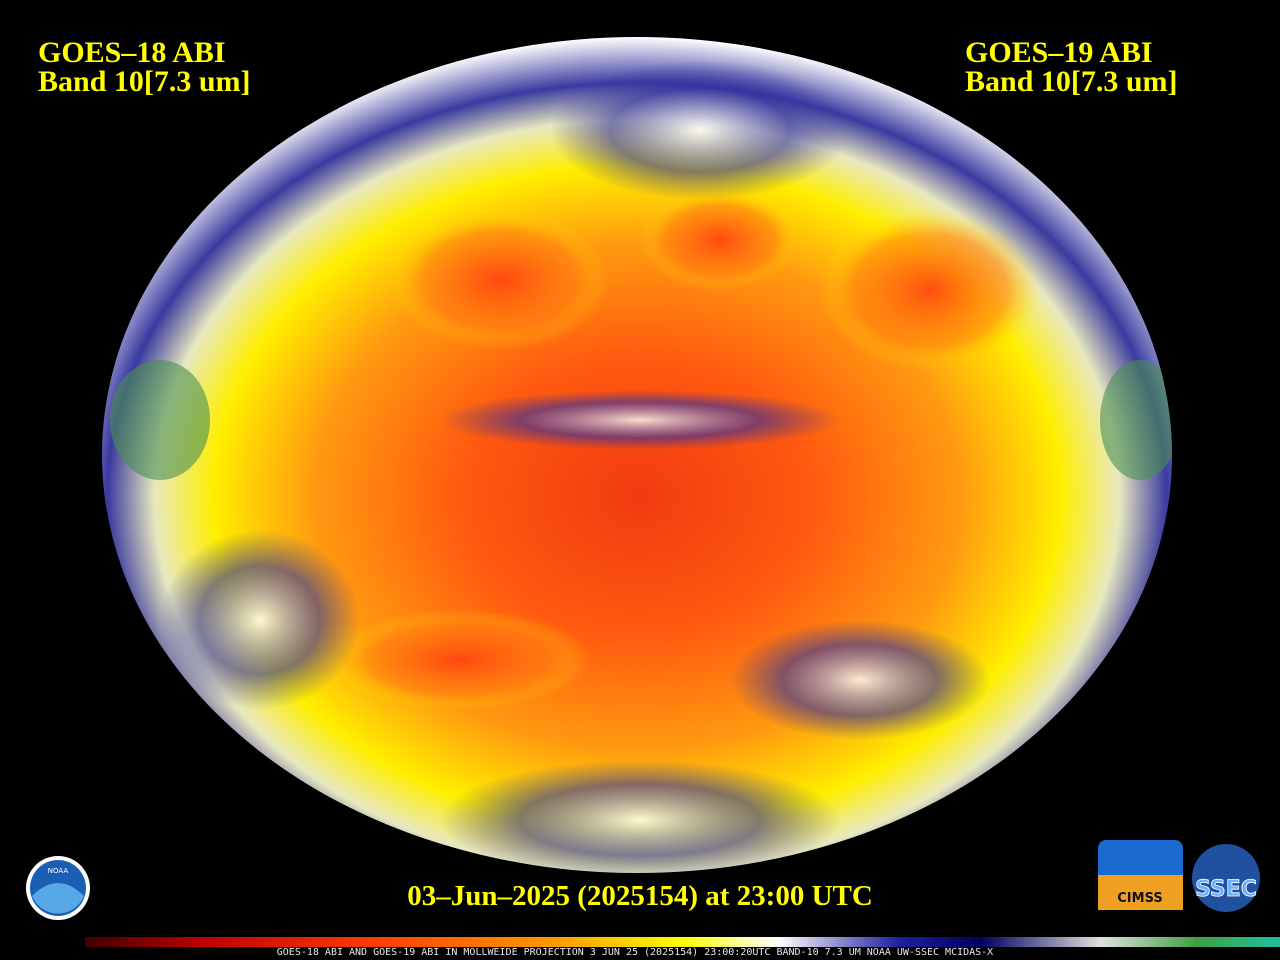  I want to click on noaa-logo: NOAA, so click(58, 888).